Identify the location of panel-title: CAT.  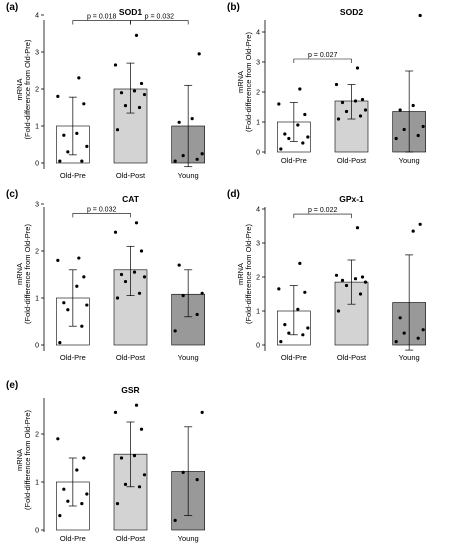
(131, 199).